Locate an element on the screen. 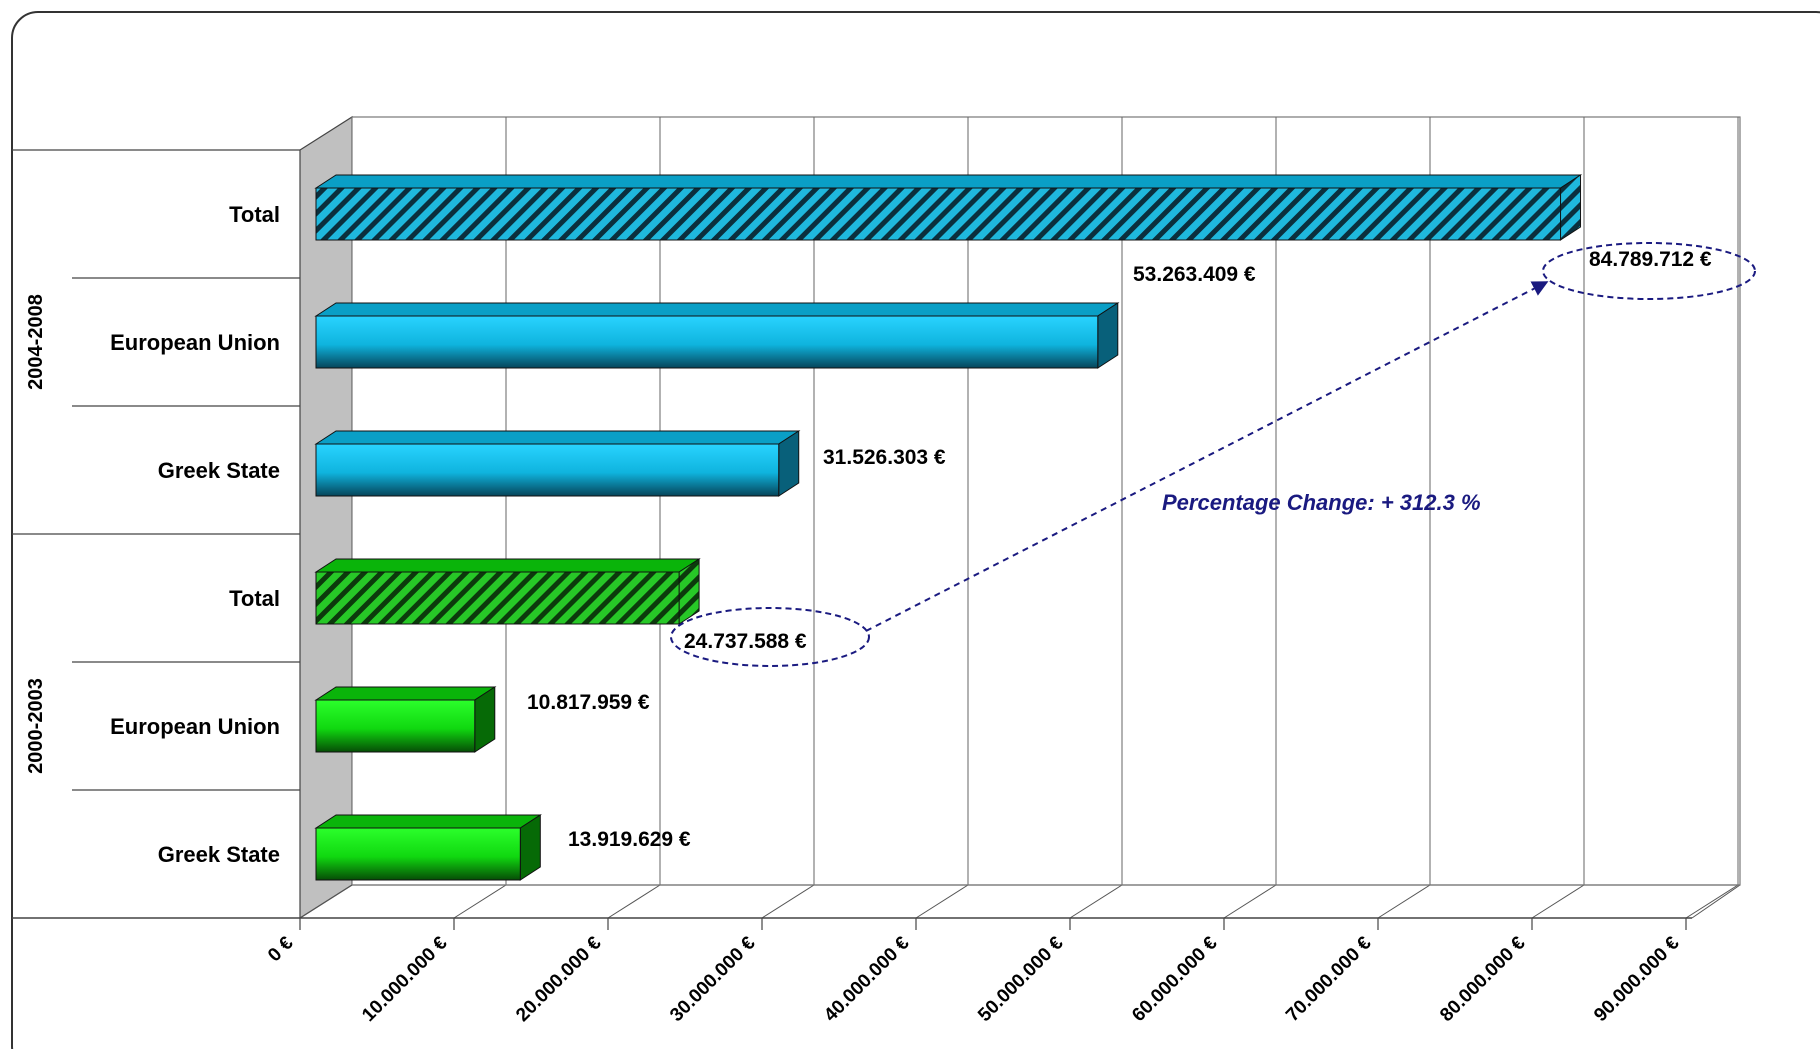 The width and height of the screenshot is (1820, 1049). floor-edge is located at coordinates (1716, 901).